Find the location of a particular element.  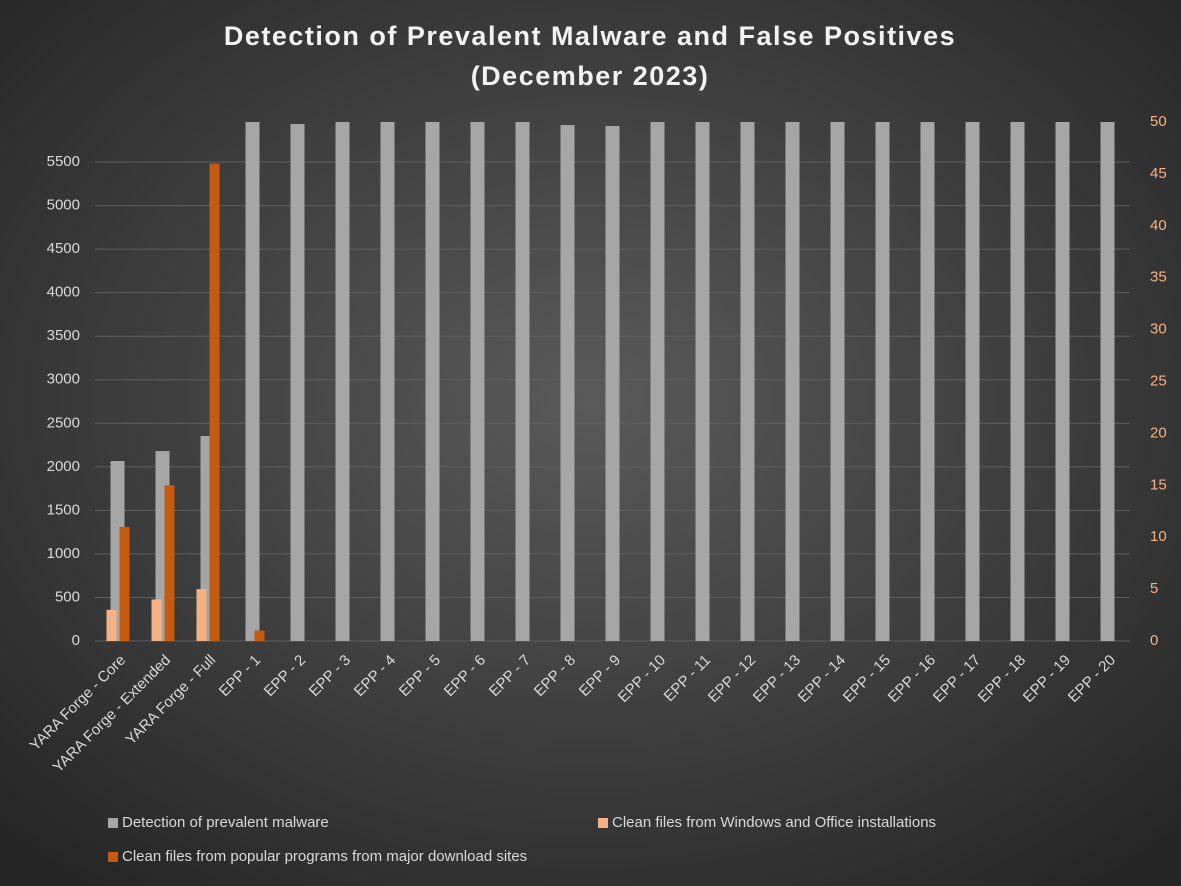

y-tick-label: 5000 is located at coordinates (63, 205).